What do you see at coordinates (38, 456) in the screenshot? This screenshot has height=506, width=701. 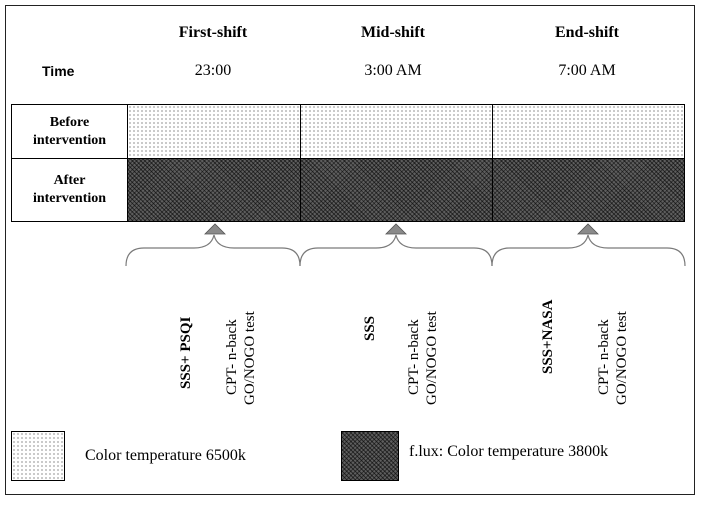 I see `legend-swatch-light` at bounding box center [38, 456].